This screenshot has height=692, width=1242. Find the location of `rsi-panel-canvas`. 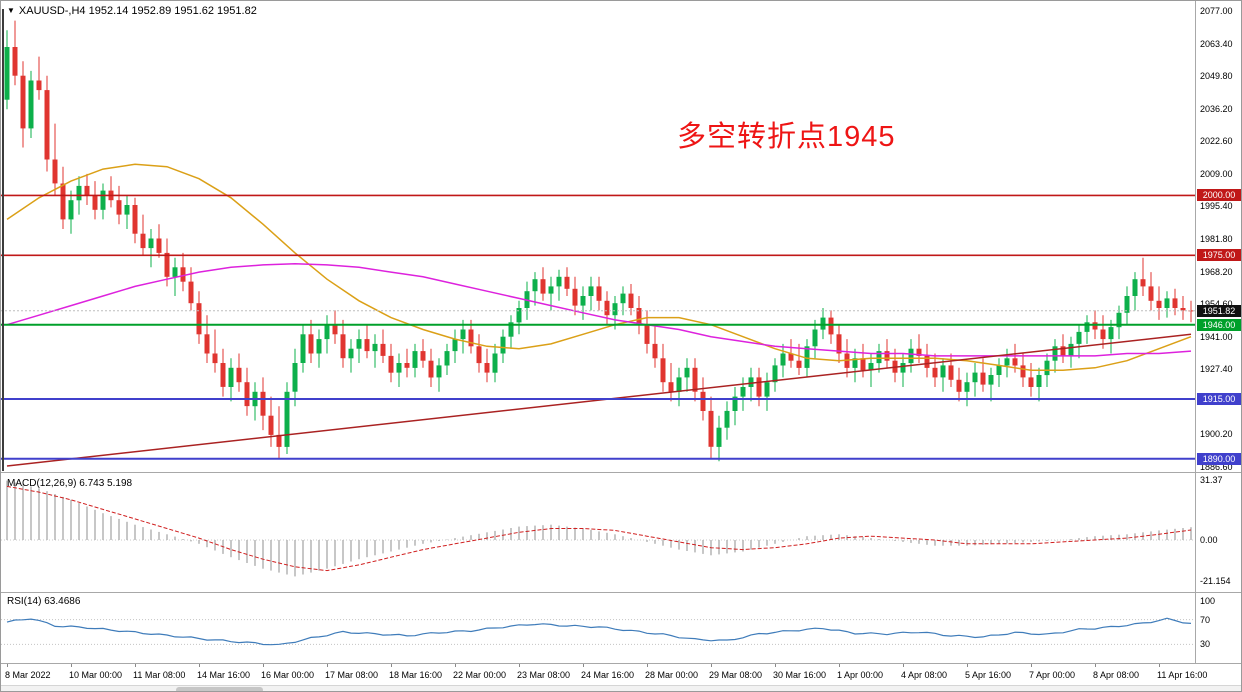

rsi-panel-canvas is located at coordinates (598, 628).